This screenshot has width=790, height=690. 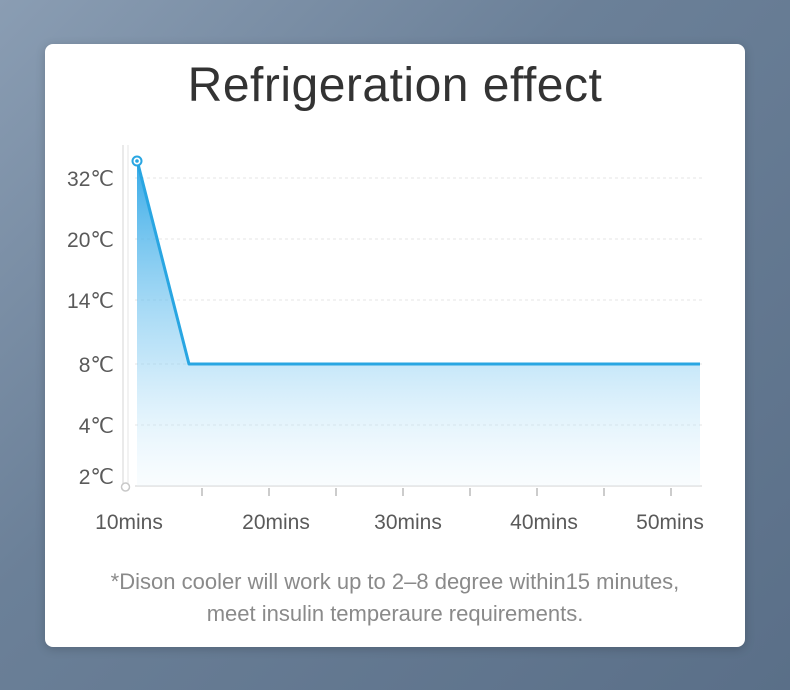 I want to click on x-tick-label: 10mins, so click(x=129, y=522).